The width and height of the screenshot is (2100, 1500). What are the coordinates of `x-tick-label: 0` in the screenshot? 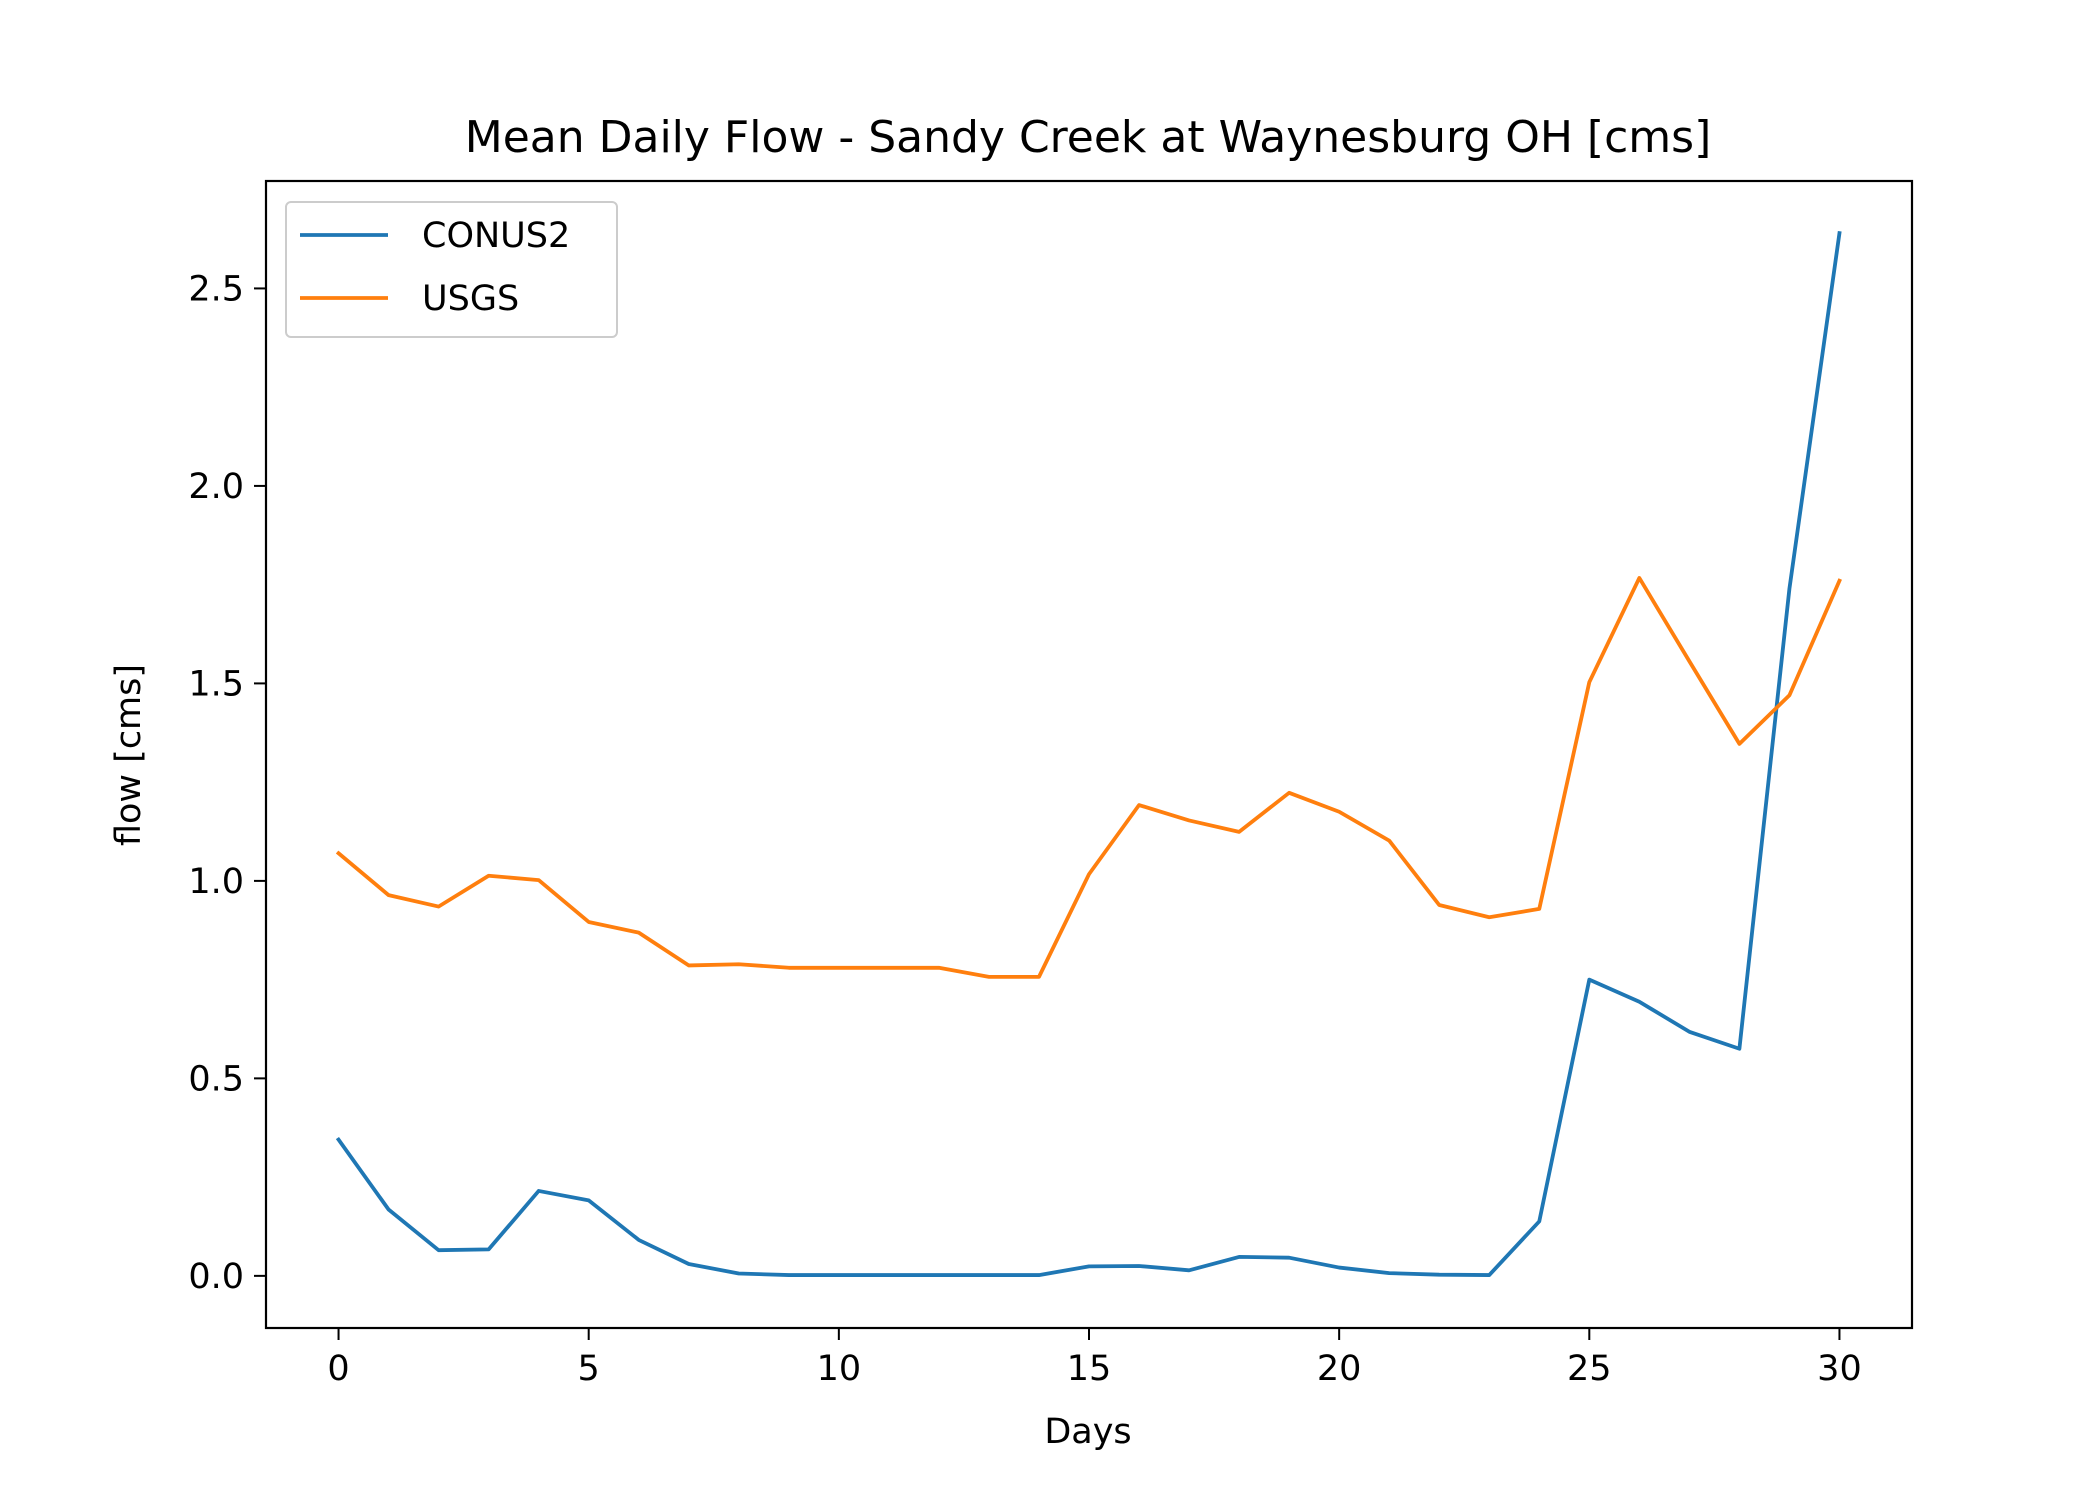 It's located at (338, 1369).